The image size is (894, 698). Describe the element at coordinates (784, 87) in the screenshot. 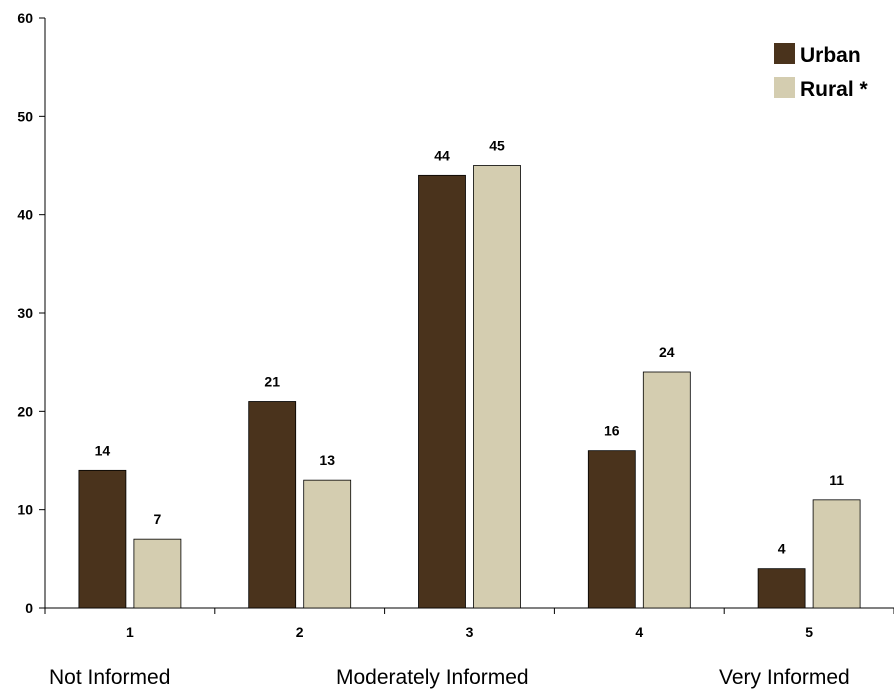

I see `legend-swatch-rural` at that location.